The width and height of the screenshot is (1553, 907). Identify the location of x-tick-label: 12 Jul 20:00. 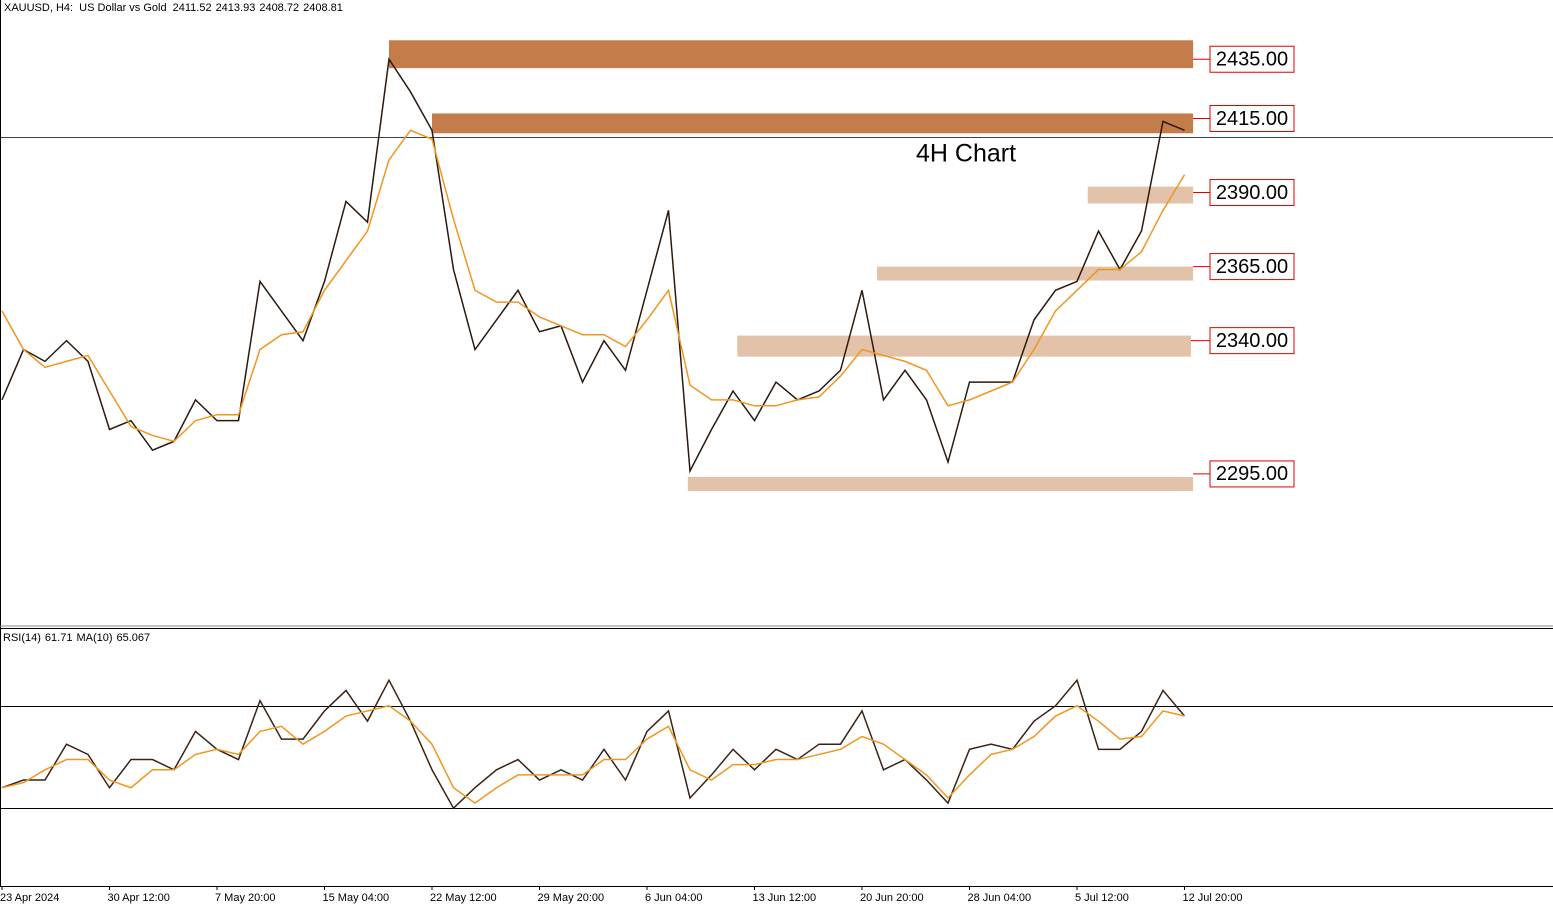
(1213, 898).